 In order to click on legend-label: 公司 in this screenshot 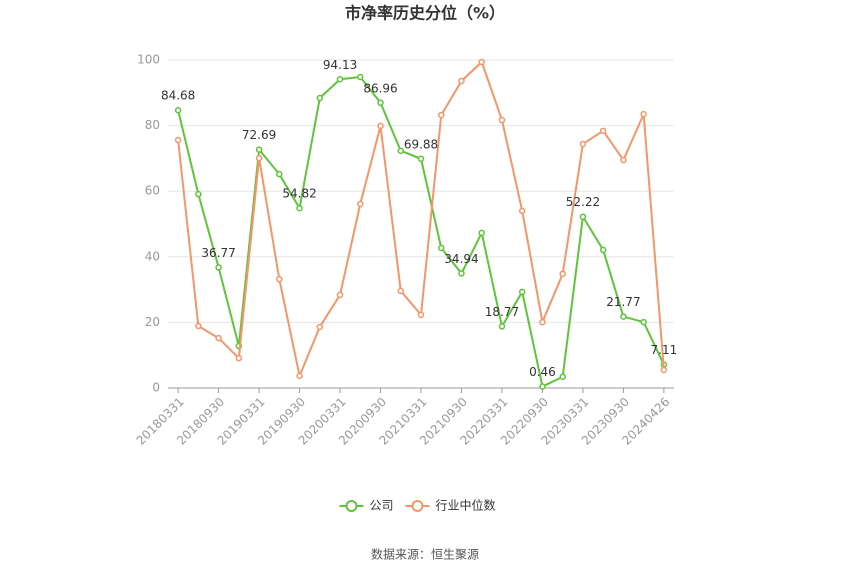, I will do `click(382, 506)`.